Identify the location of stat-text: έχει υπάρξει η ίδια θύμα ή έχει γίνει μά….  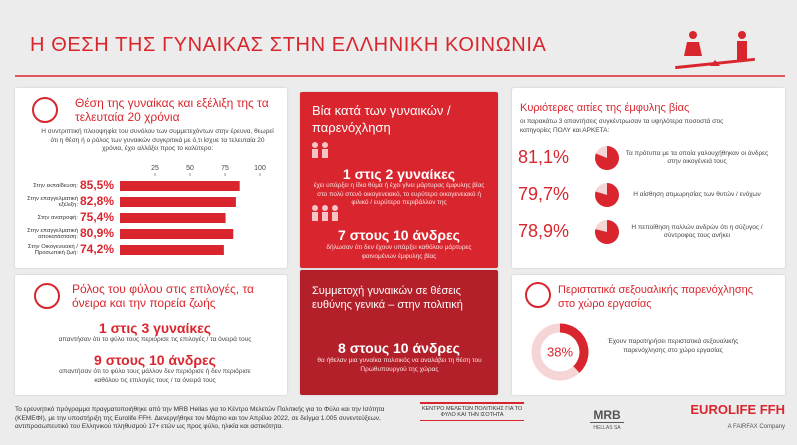
(399, 194).